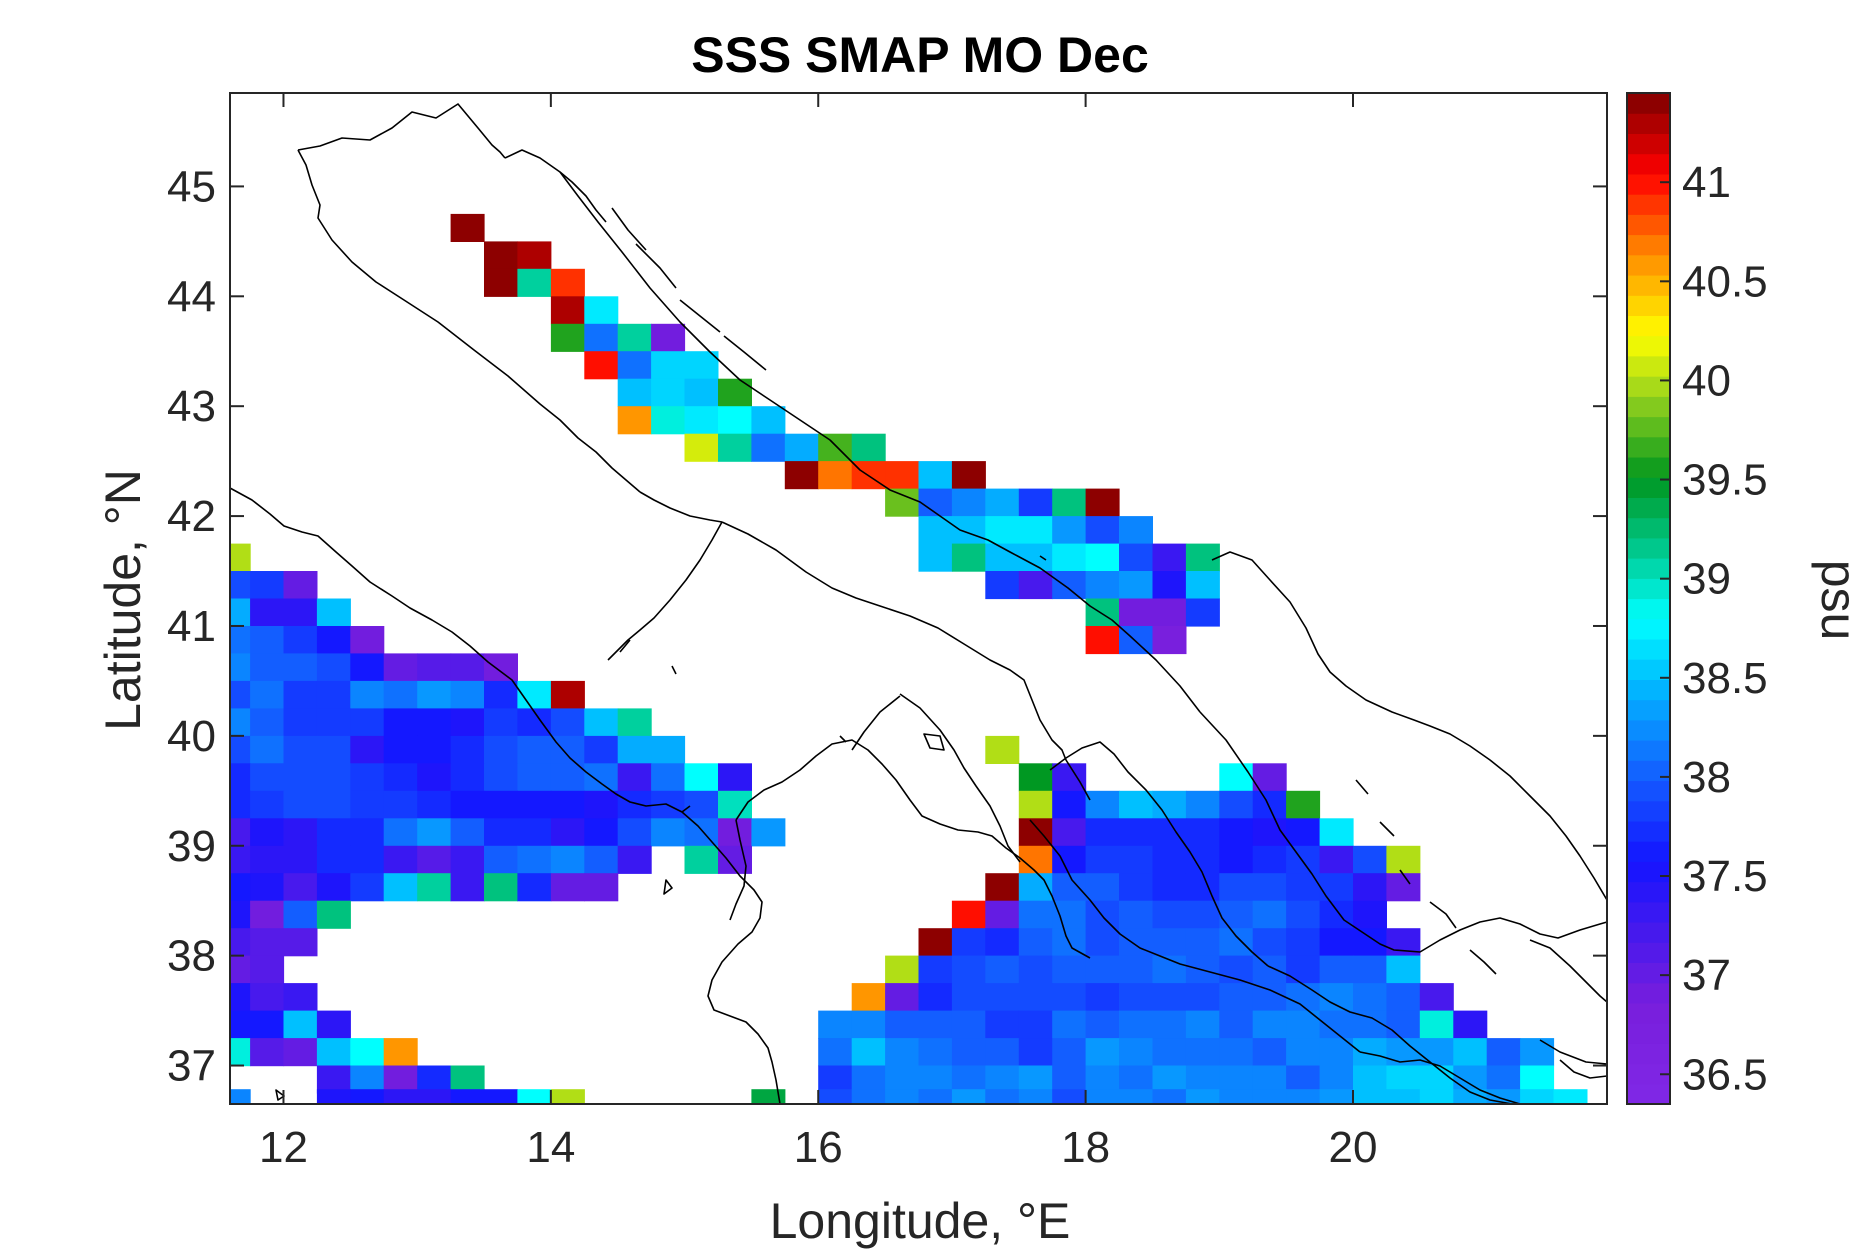  I want to click on colorbar-tick-label: 39.5, so click(1725, 480).